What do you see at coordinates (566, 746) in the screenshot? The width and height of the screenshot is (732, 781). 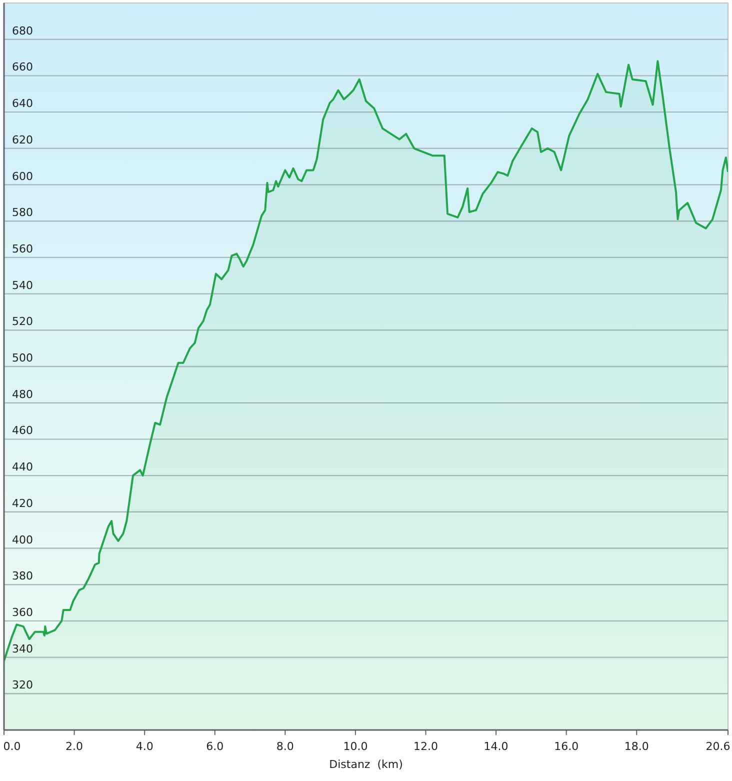 I see `x-tick-label: 16.0` at bounding box center [566, 746].